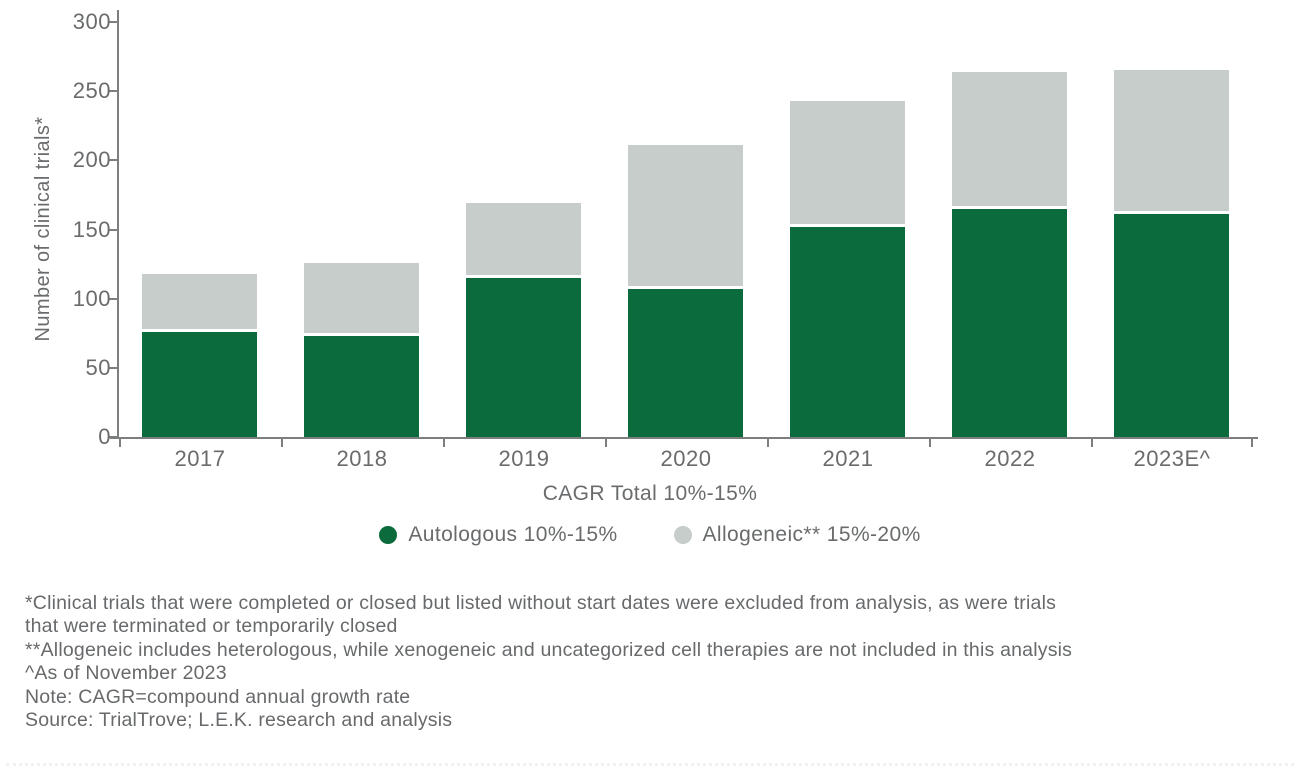  I want to click on y-tick-label: 250, so click(91, 91).